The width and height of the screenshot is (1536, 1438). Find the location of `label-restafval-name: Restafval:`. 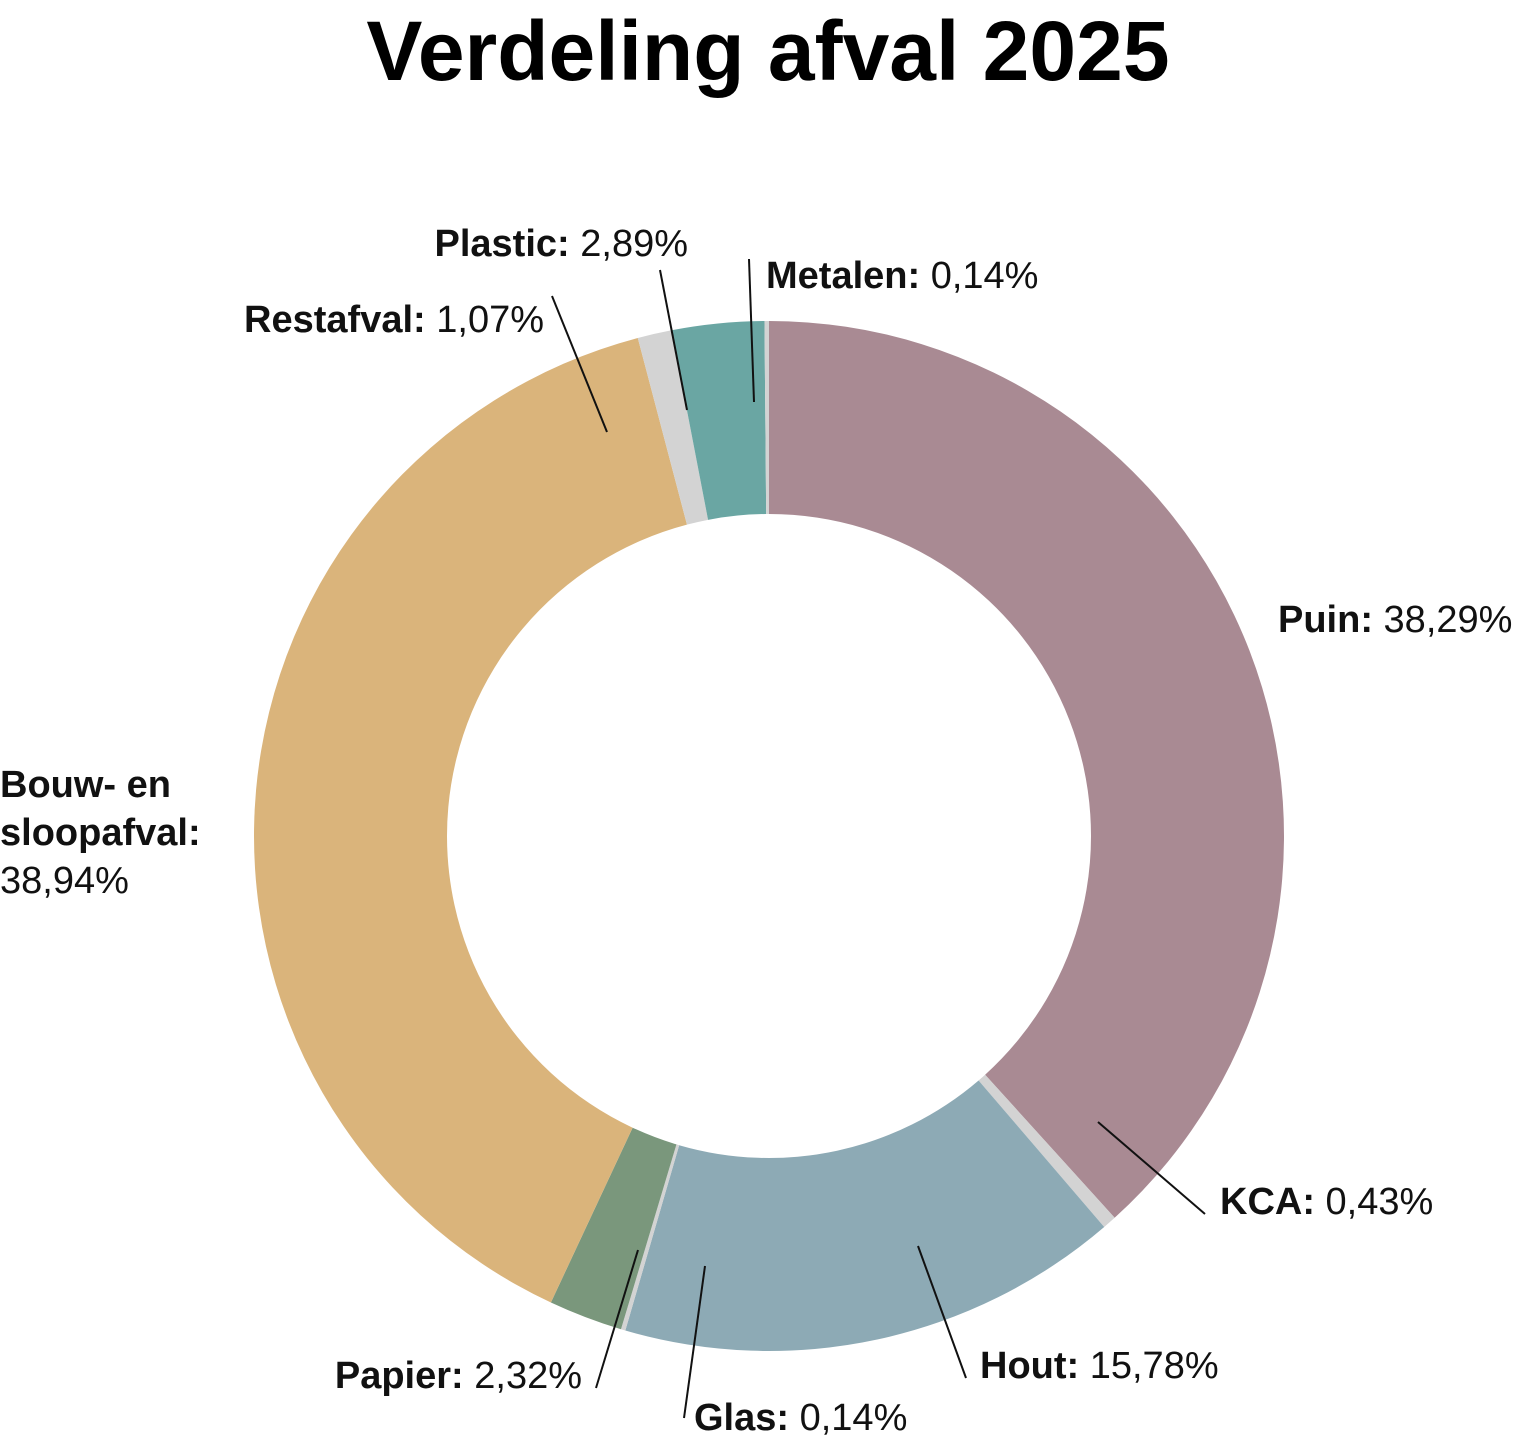

label-restafval-name: Restafval: is located at coordinates (340, 320).